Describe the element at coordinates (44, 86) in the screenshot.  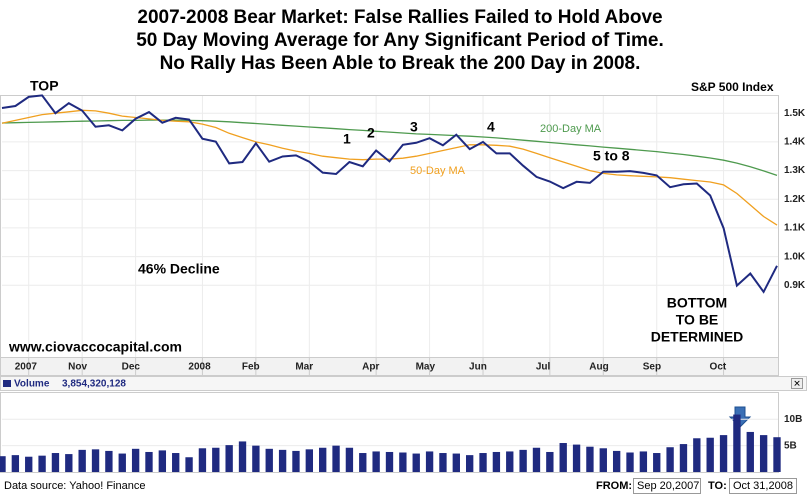
I see `annotation: TOP` at that location.